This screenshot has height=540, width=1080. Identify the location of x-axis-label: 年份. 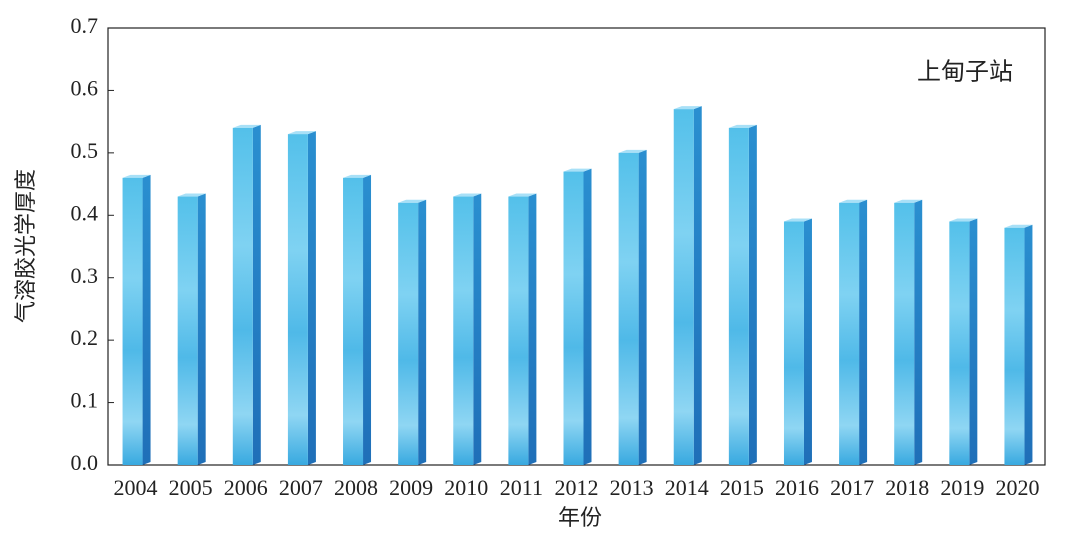
(580, 517).